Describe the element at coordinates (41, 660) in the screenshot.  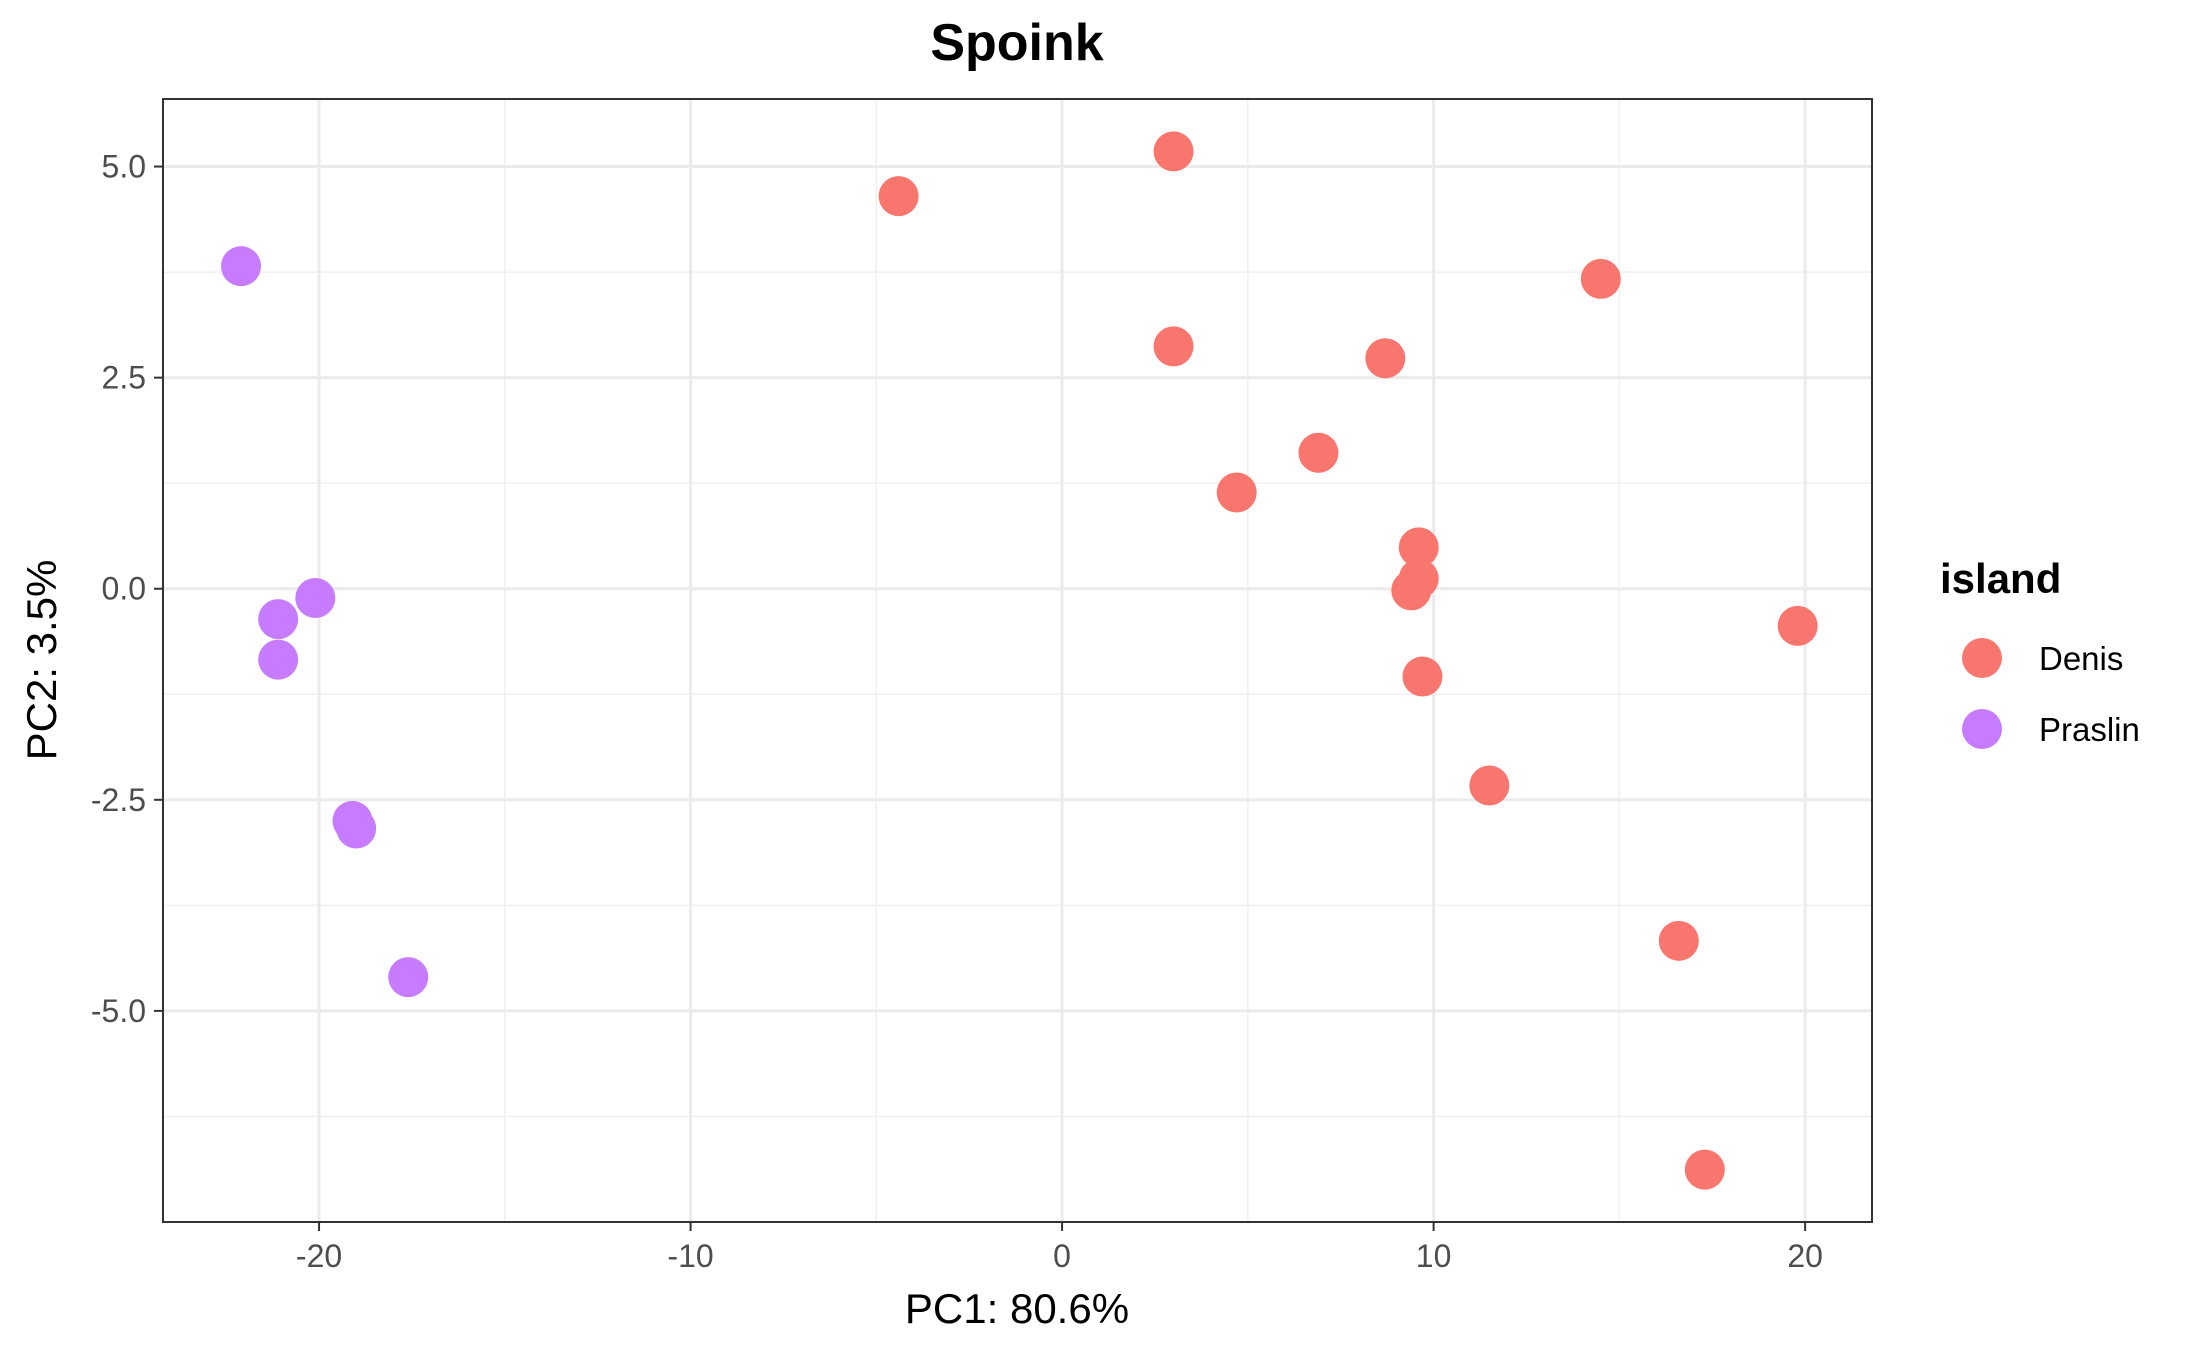
I see `y-axis-title: PC2: 3.5%` at that location.